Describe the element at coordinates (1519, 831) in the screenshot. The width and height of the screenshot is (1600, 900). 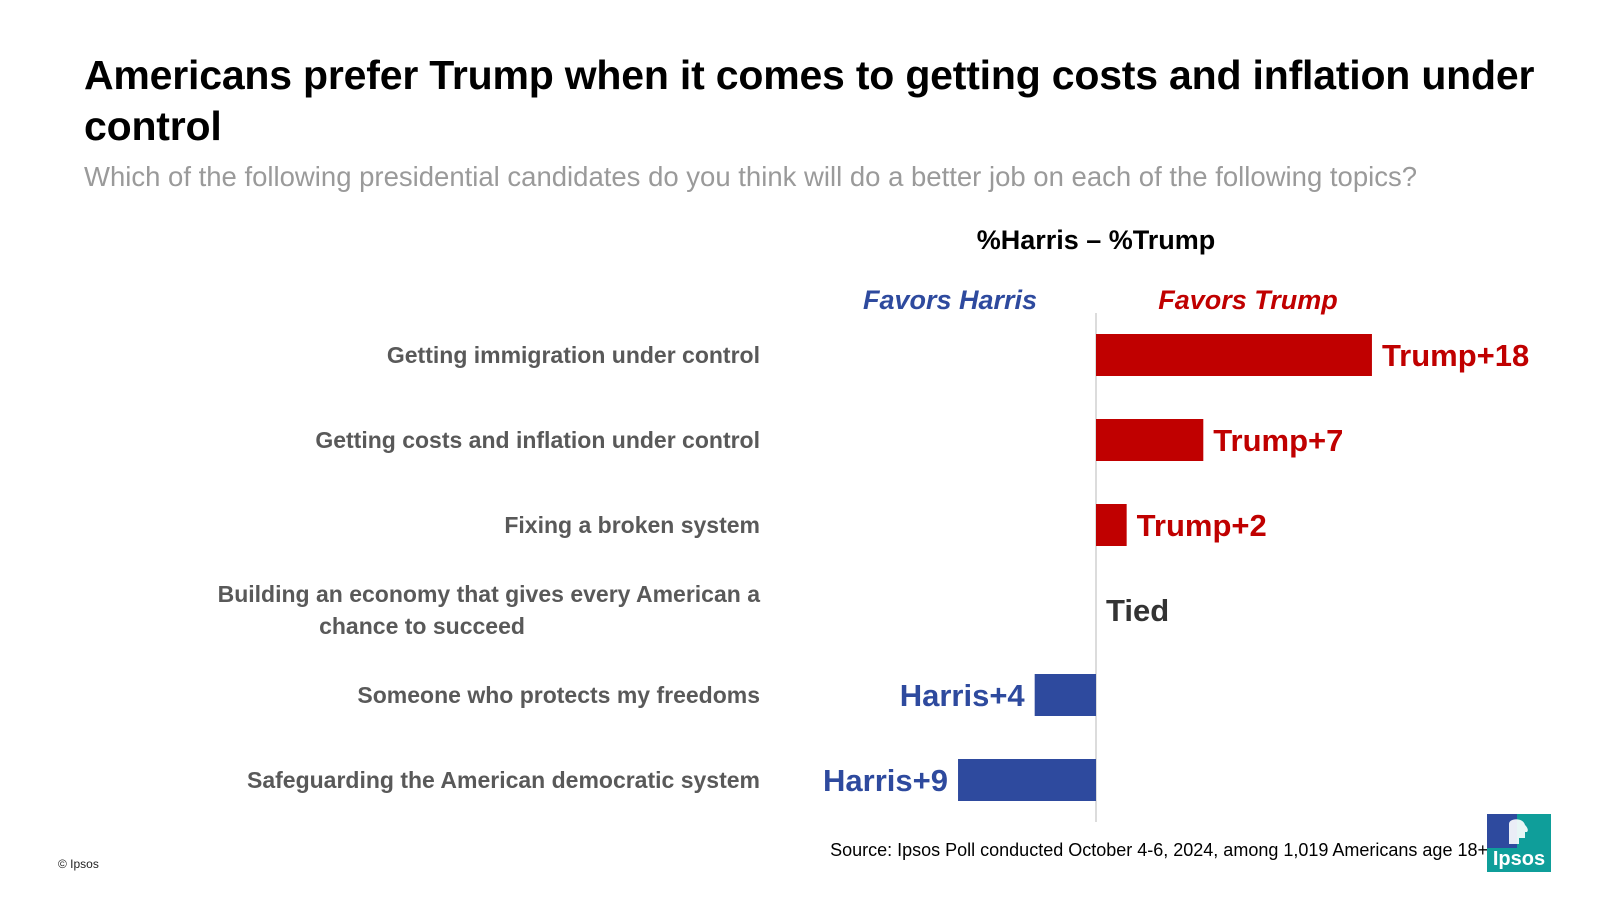
I see `logo-head-icon` at that location.